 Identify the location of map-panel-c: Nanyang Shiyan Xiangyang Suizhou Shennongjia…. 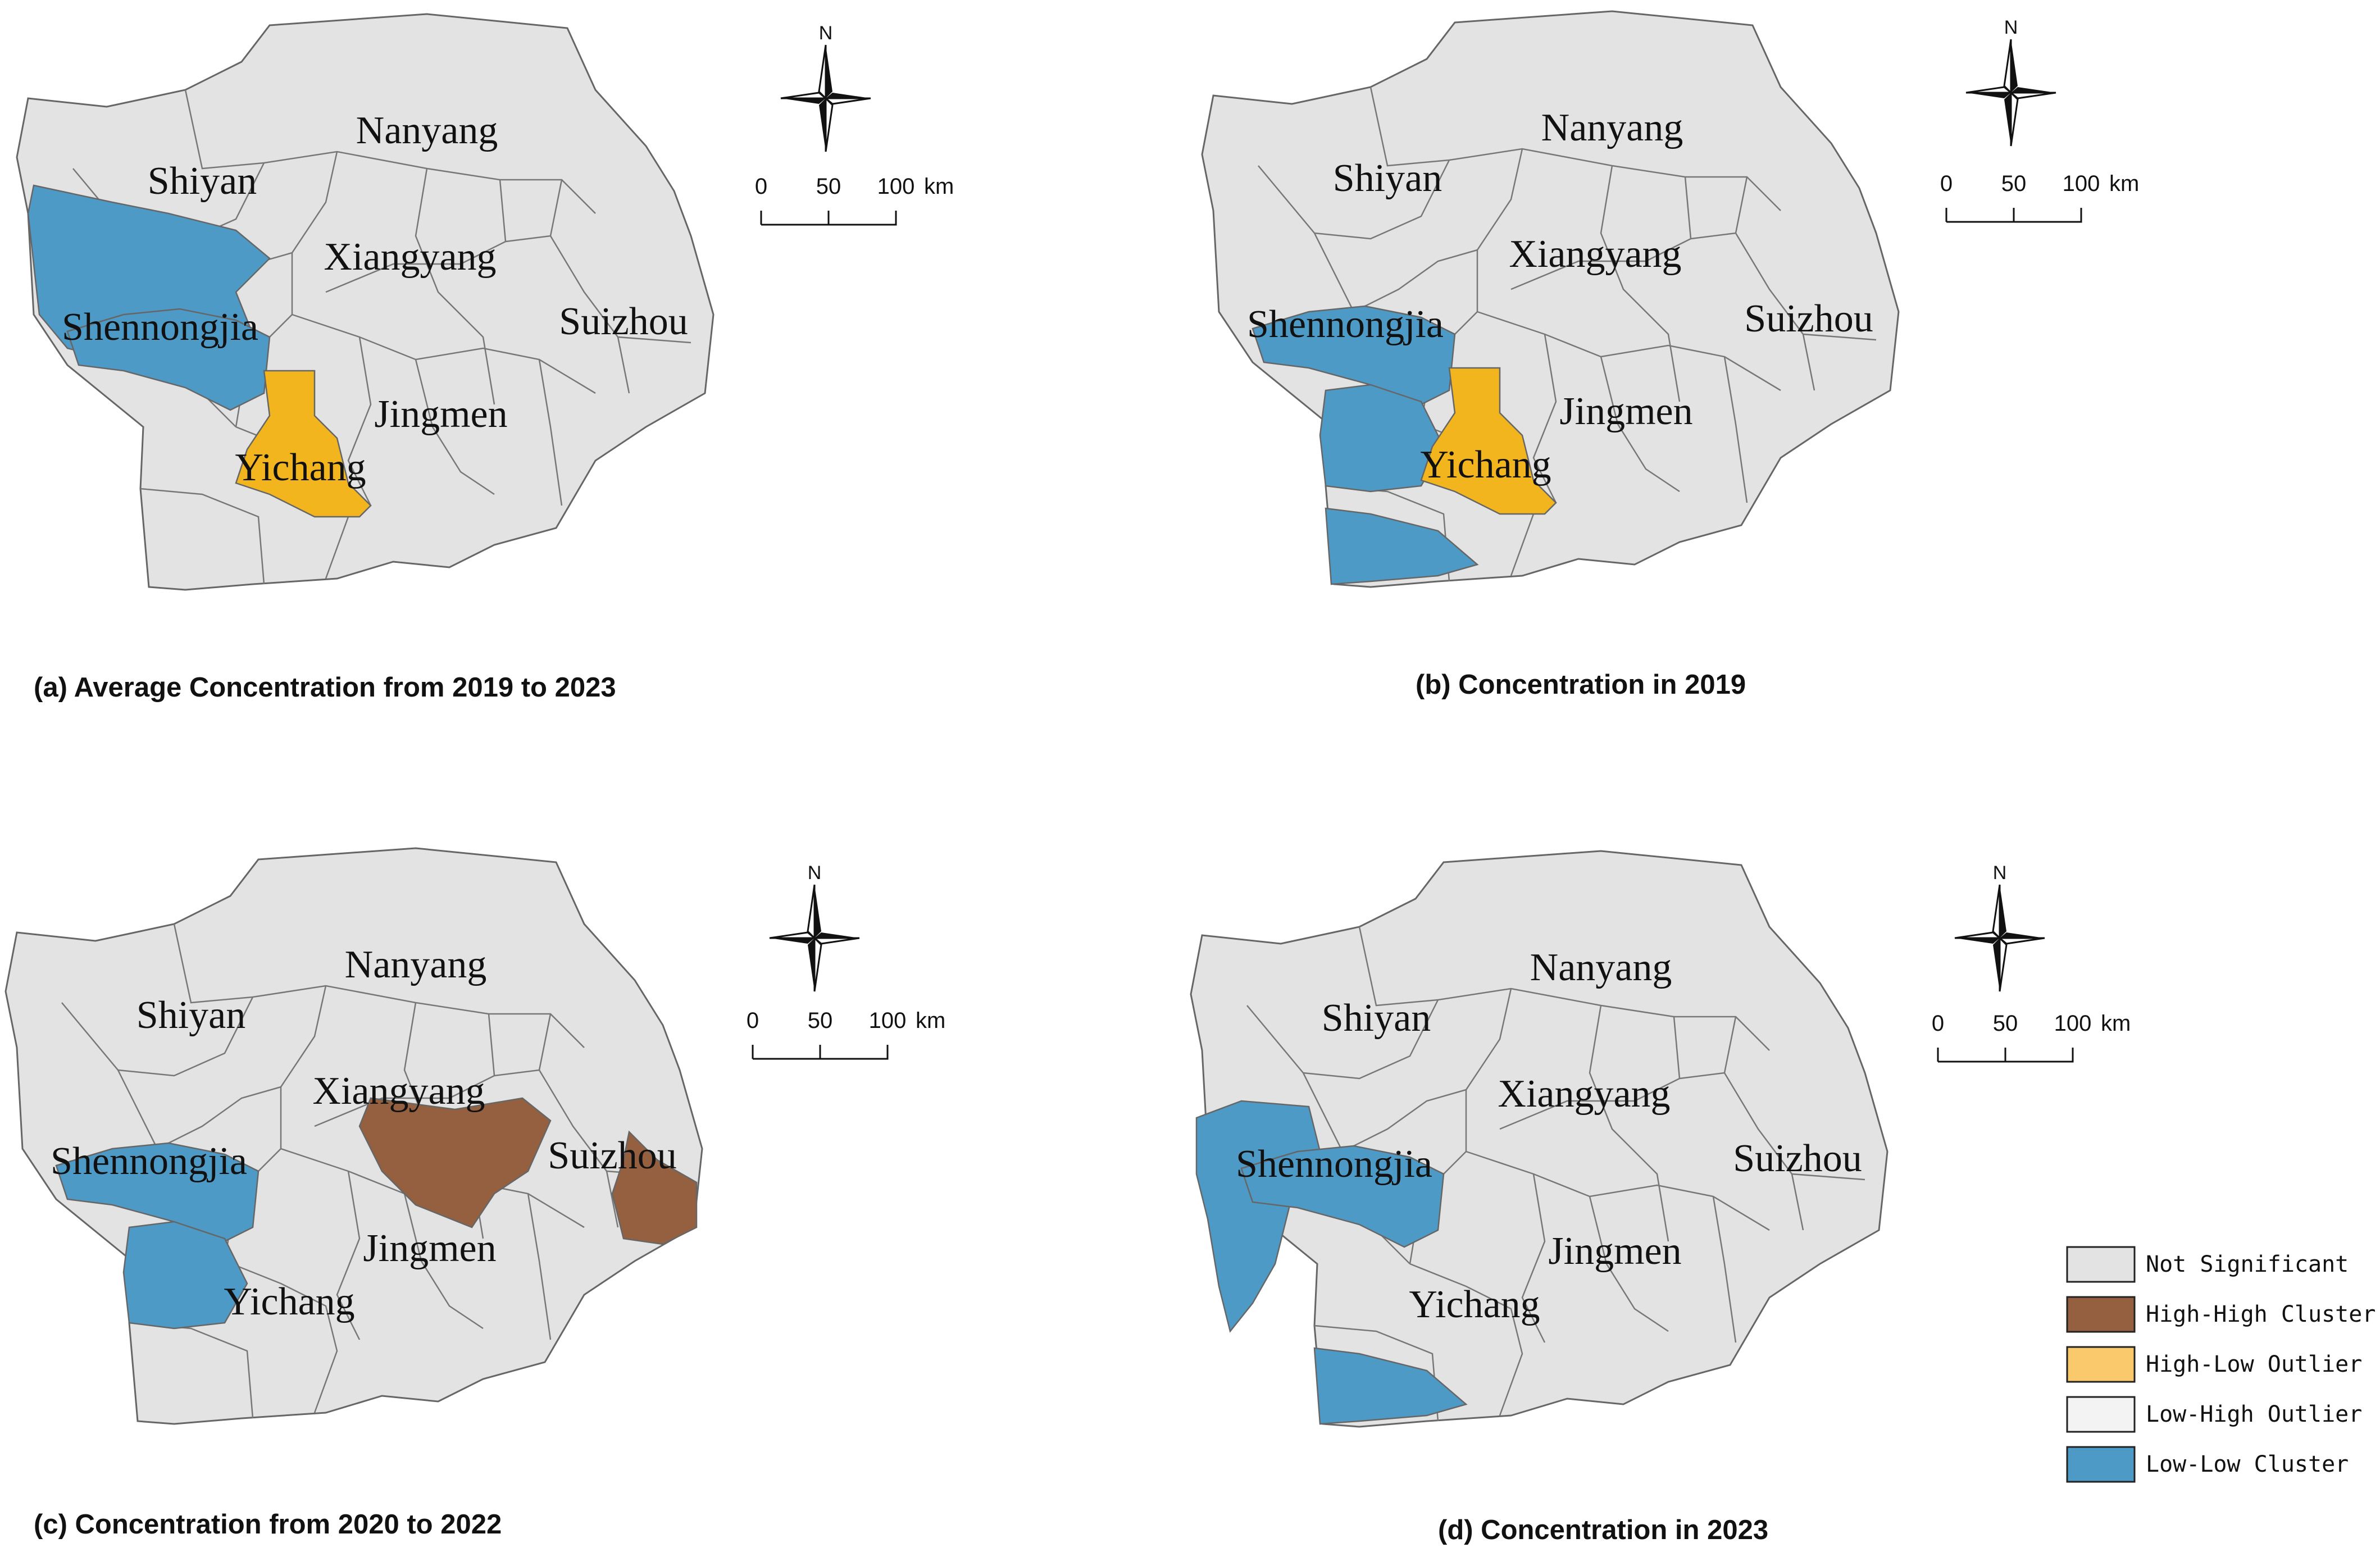
(353, 1136).